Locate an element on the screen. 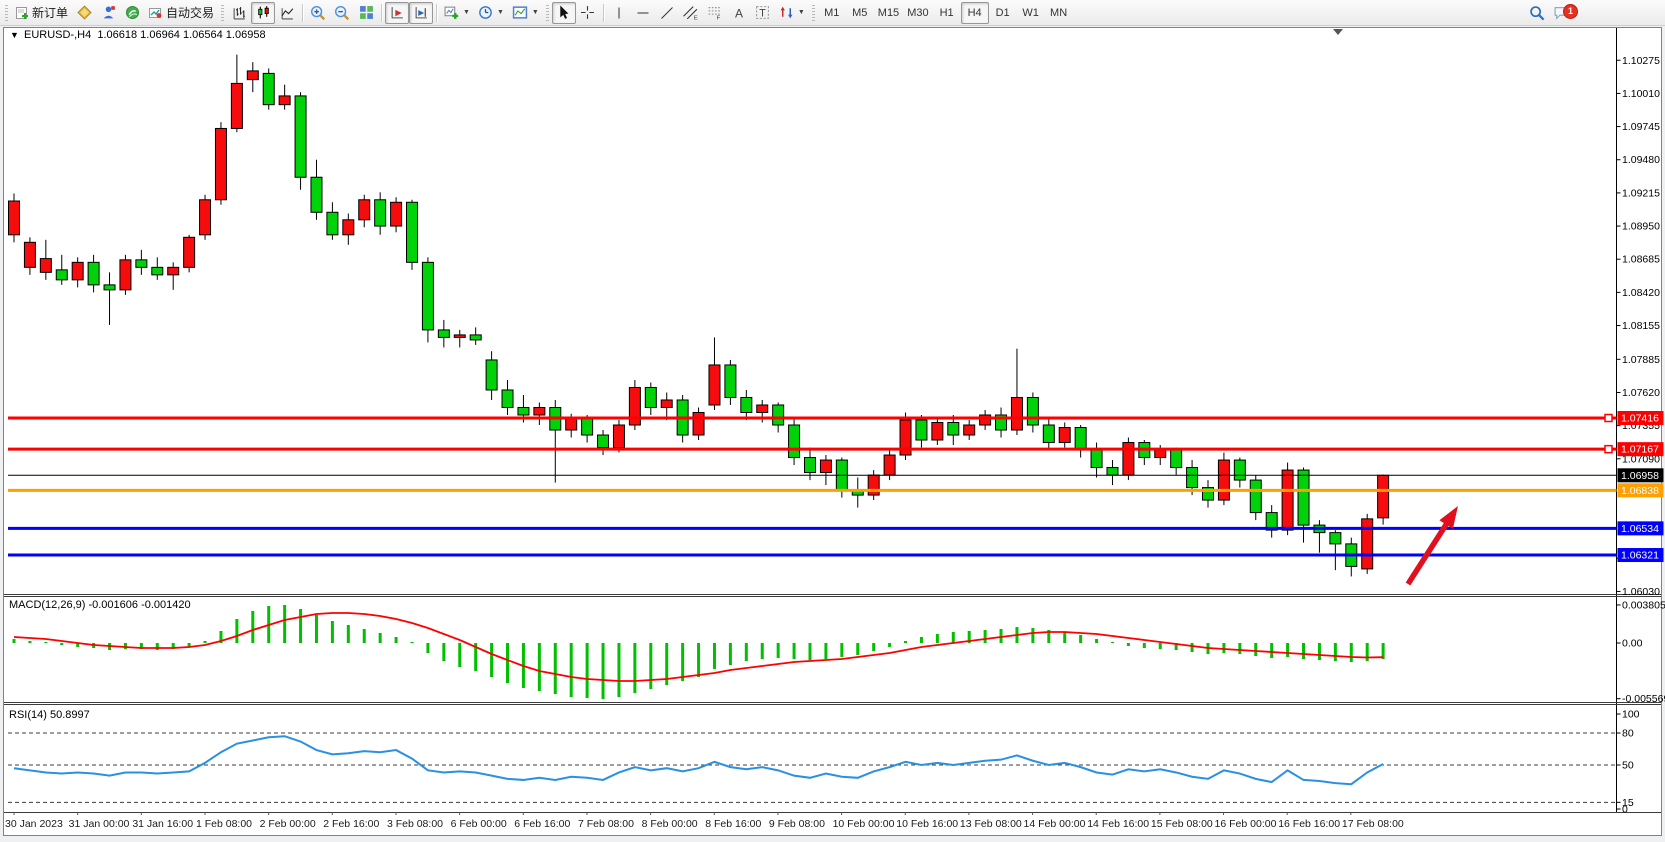  period-button: ▼ is located at coordinates (491, 13).